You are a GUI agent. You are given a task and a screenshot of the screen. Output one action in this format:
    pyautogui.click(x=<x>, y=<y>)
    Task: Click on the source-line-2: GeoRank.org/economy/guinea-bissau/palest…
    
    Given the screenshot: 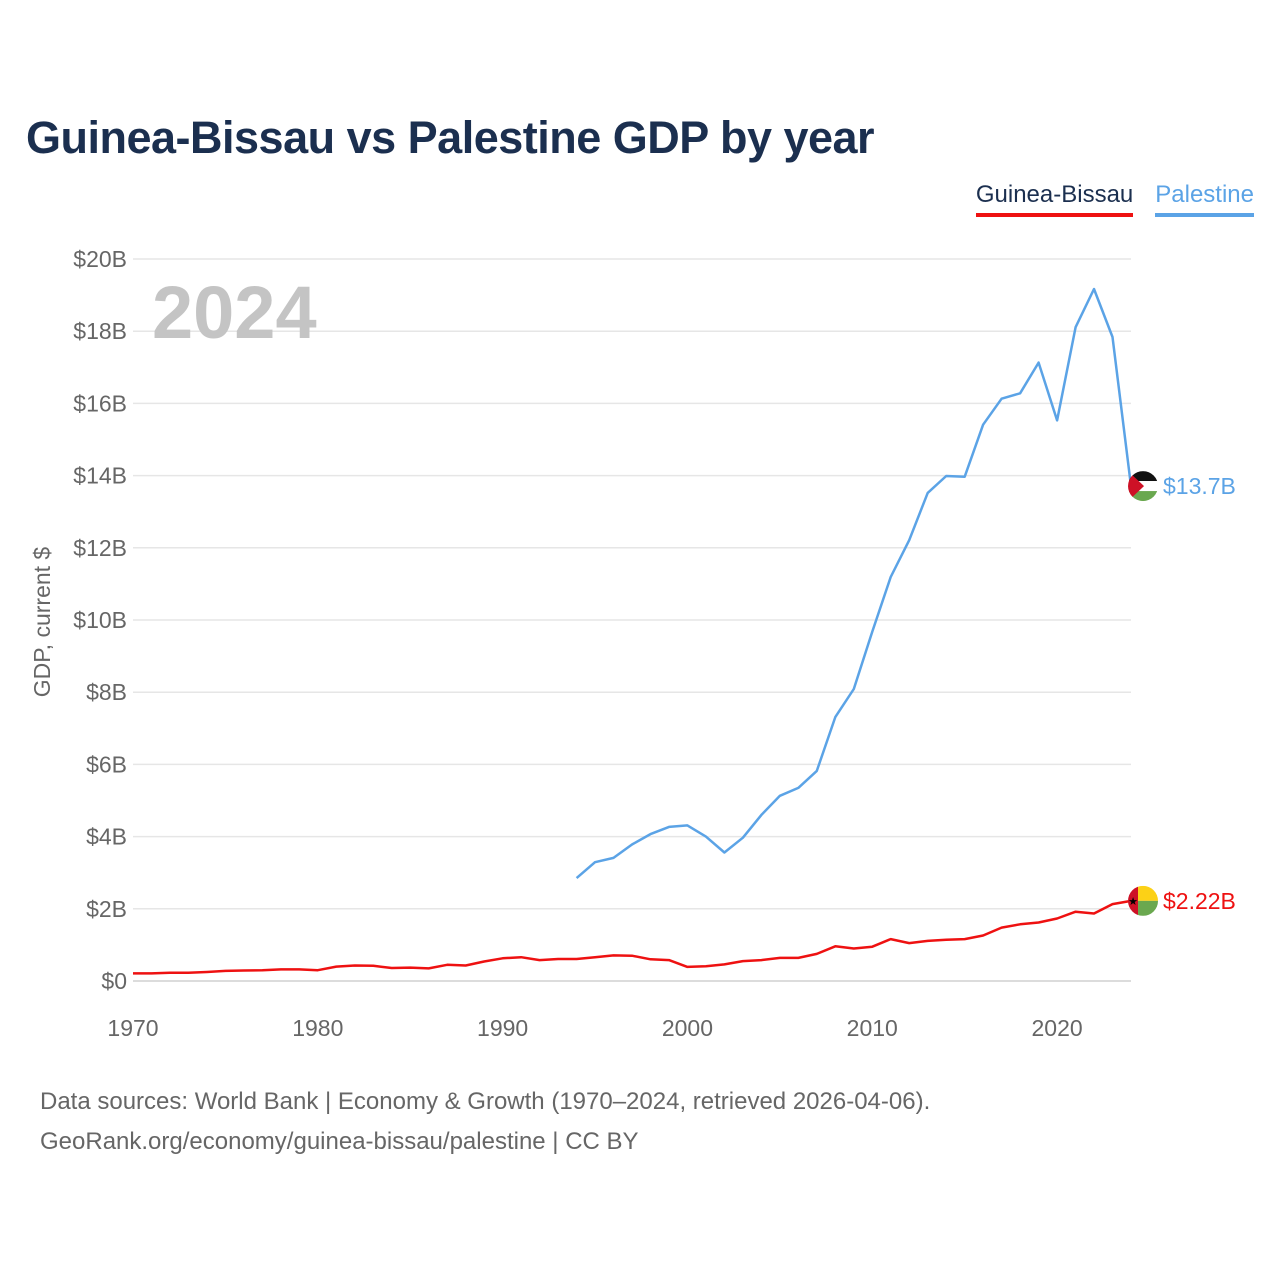 What is the action you would take?
    pyautogui.click(x=339, y=1141)
    